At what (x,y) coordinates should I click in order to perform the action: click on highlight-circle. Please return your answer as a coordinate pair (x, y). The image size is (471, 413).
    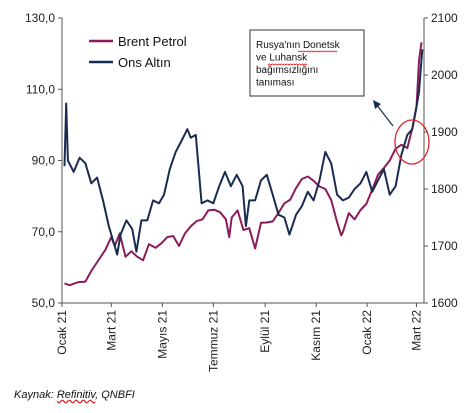
    Looking at the image, I should click on (412, 142).